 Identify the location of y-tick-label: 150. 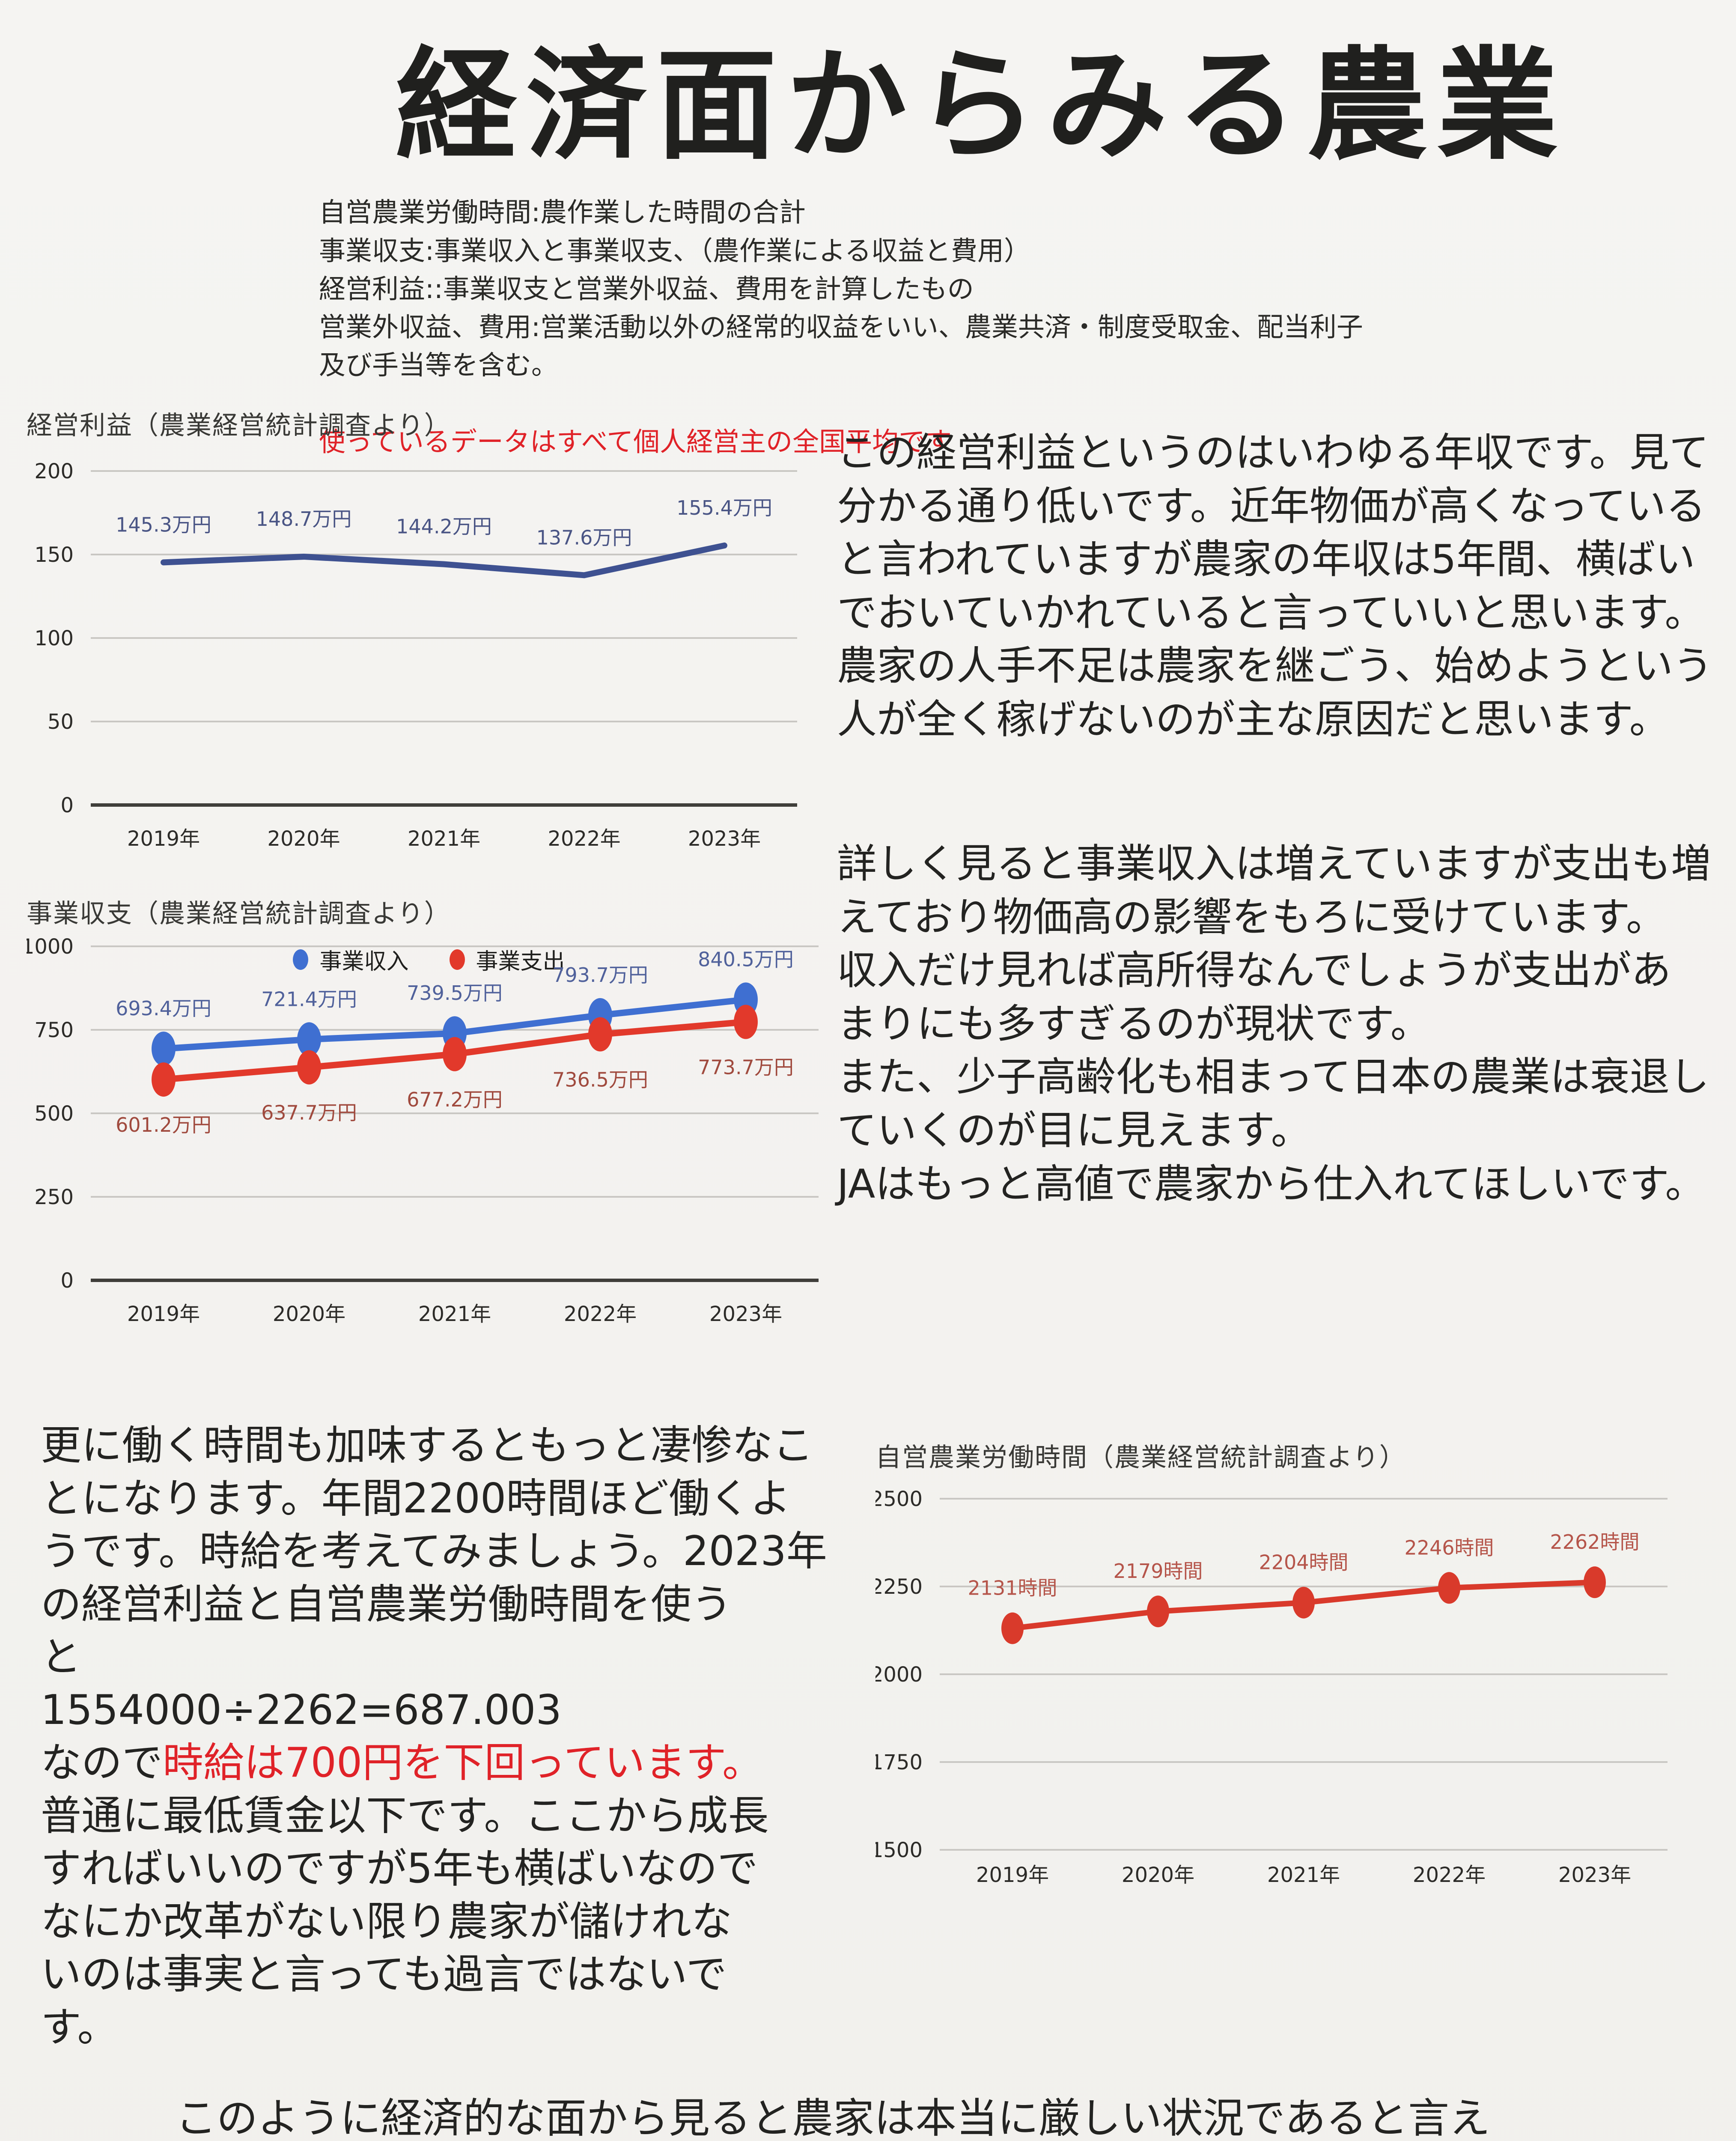
(54, 555).